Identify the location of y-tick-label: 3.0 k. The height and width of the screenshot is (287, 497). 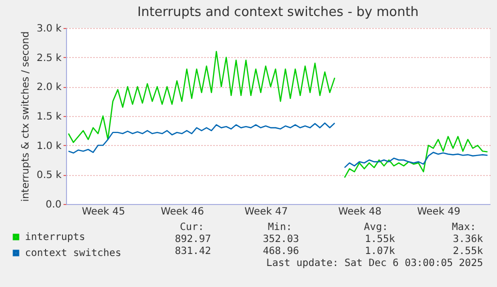
(49, 29).